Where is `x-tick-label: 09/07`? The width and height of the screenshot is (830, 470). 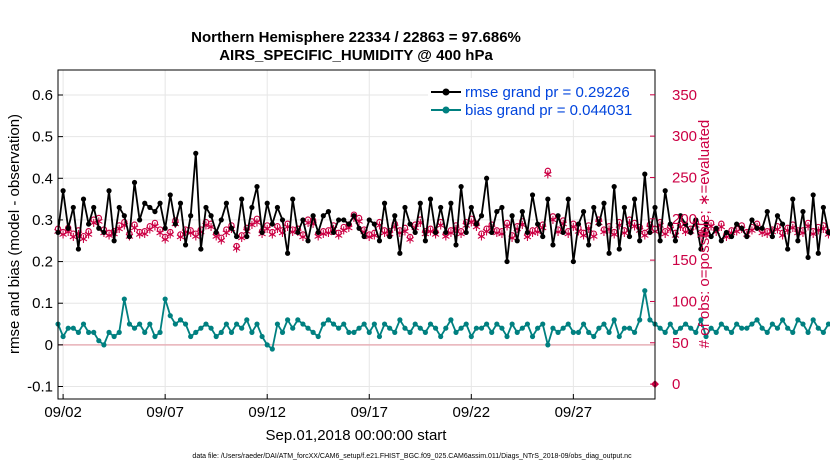 x-tick-label: 09/07 is located at coordinates (165, 412).